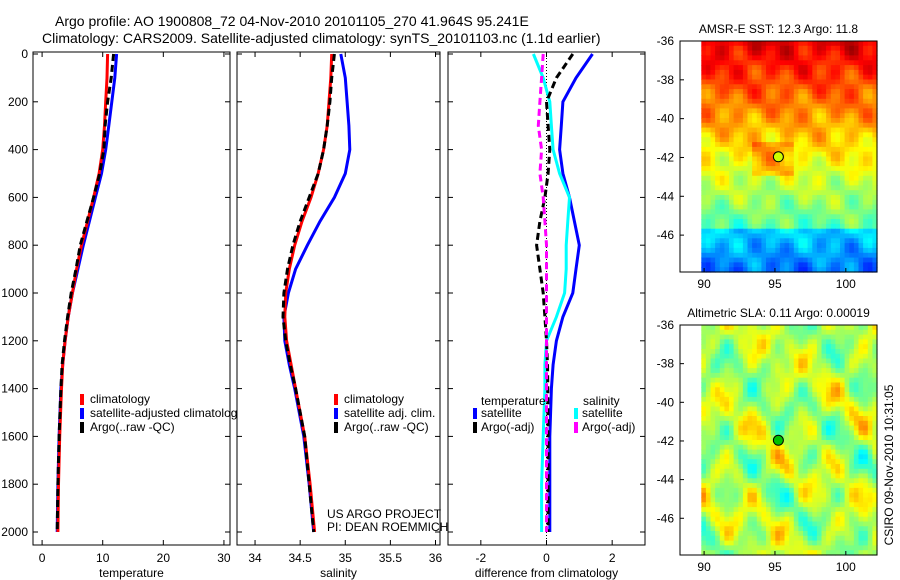 This screenshot has height=580, width=900. I want to click on y-tick-label: 400, so click(18, 150).